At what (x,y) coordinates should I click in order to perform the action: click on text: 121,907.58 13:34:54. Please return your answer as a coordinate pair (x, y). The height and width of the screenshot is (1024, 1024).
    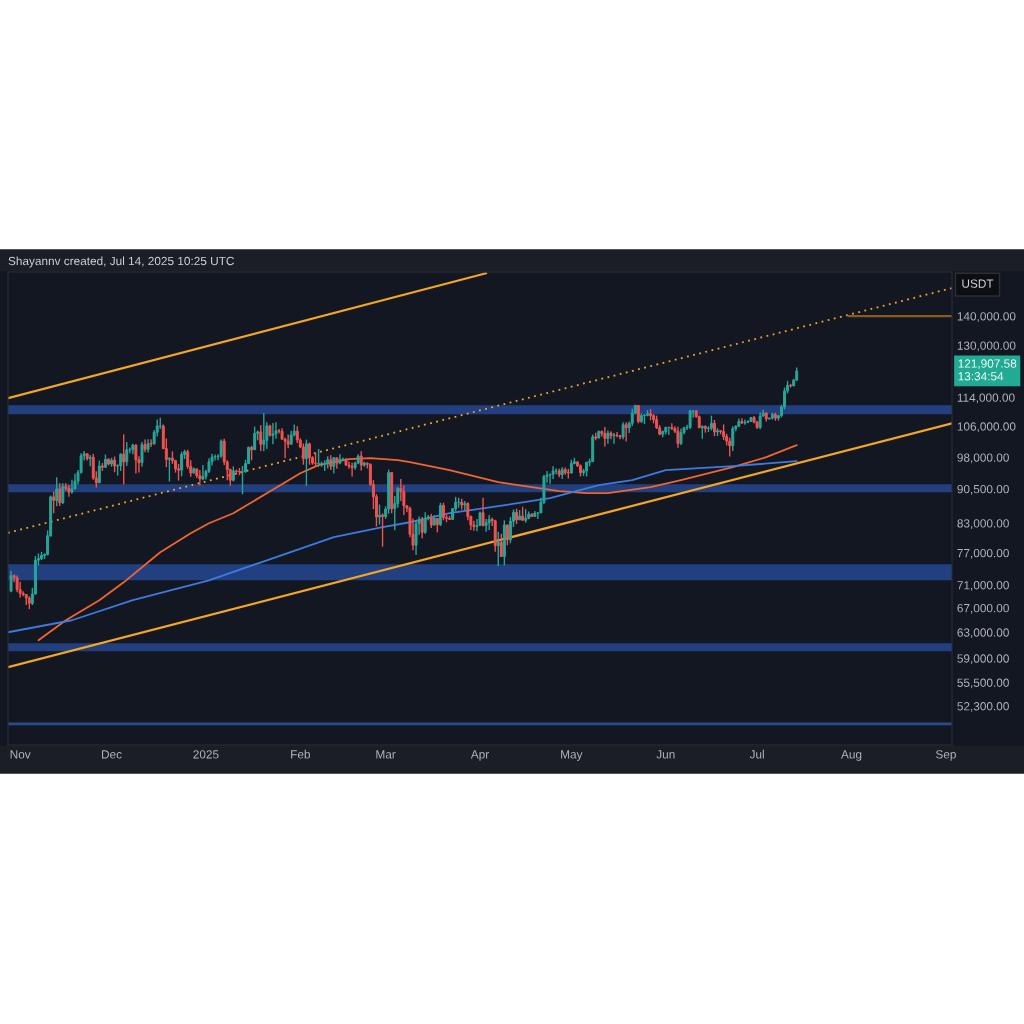
    Looking at the image, I should click on (987, 370).